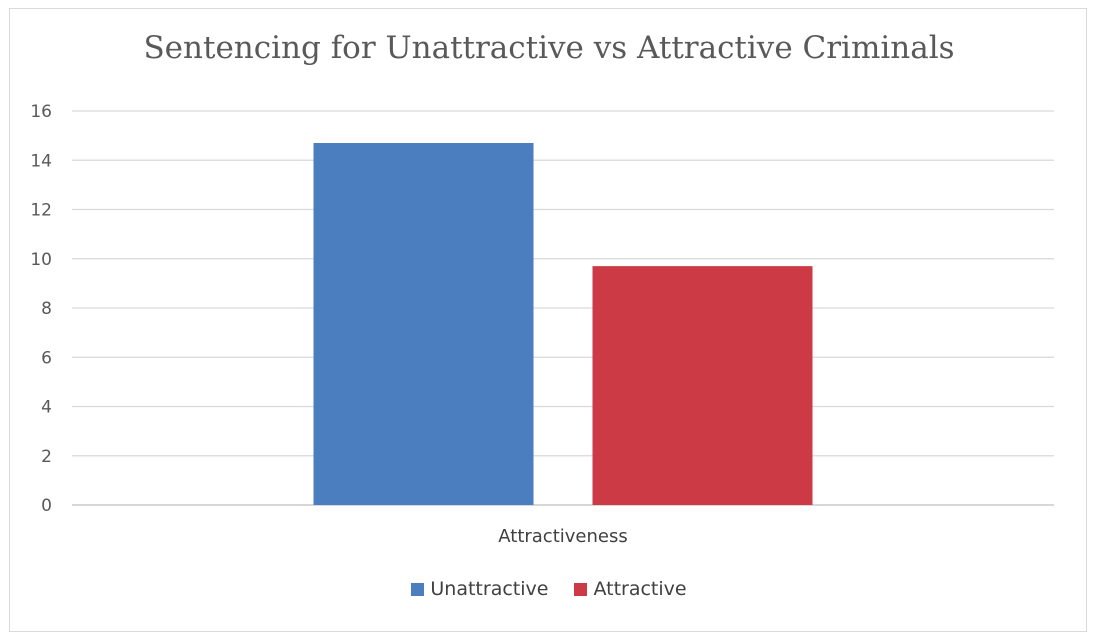 The height and width of the screenshot is (643, 1098). What do you see at coordinates (418, 589) in the screenshot?
I see `legend-swatch-unattractive` at bounding box center [418, 589].